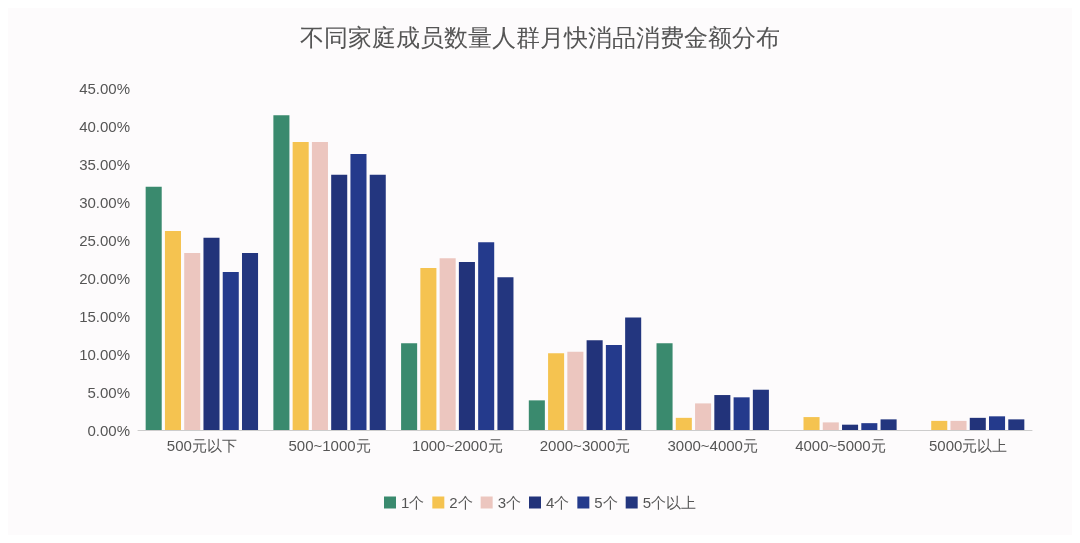 This screenshot has height=543, width=1080. I want to click on y-tick-label: 10.00%, so click(104, 354).